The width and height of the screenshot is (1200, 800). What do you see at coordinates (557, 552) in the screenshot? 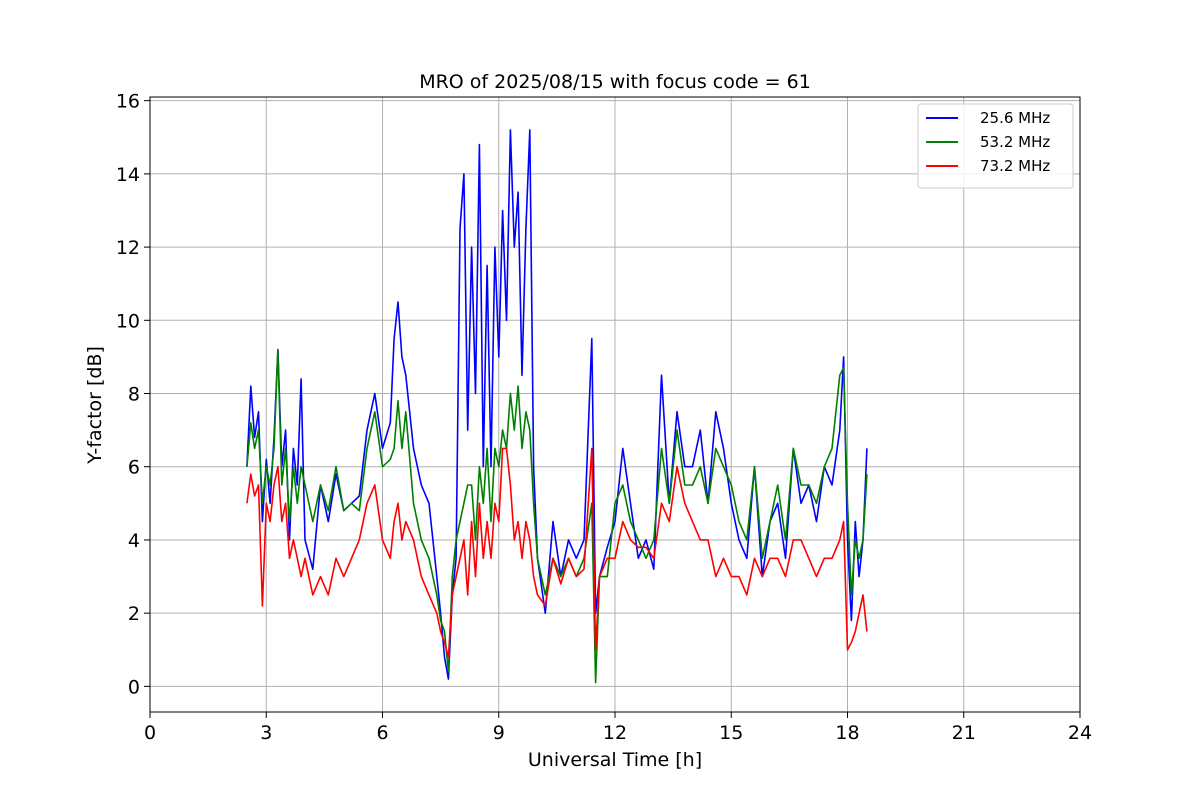
I see `series-line-73-2-mhz` at bounding box center [557, 552].